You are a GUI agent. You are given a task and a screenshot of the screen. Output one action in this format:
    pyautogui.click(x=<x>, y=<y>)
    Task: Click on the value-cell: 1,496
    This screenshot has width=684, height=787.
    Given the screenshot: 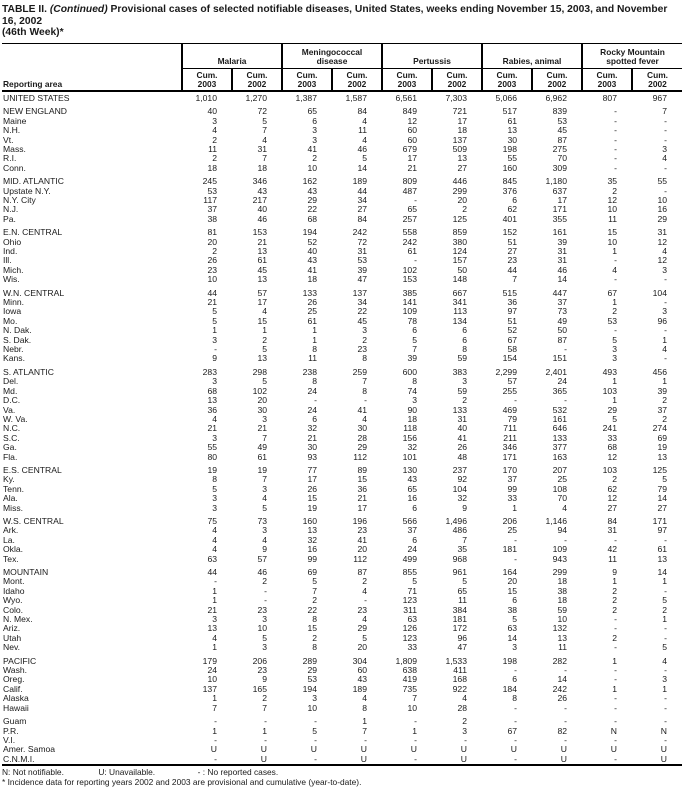 What is the action you would take?
    pyautogui.click(x=456, y=521)
    